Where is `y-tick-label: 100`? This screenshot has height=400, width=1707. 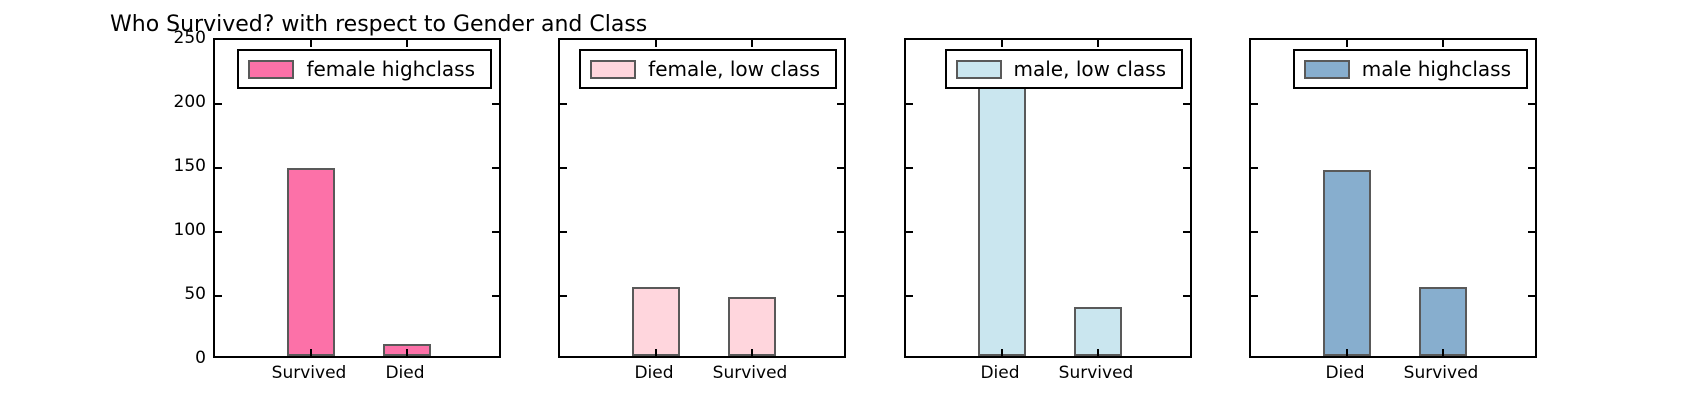 y-tick-label: 100 is located at coordinates (189, 230).